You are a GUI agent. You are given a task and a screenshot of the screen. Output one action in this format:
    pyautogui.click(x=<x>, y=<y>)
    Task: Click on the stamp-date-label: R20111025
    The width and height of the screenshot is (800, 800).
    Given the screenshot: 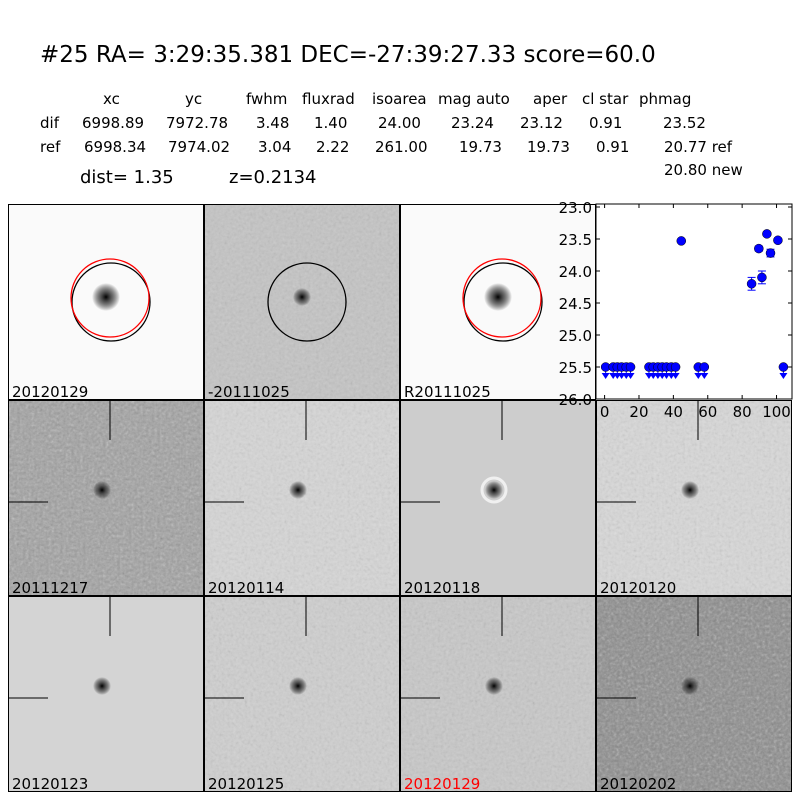 What is the action you would take?
    pyautogui.click(x=447, y=391)
    